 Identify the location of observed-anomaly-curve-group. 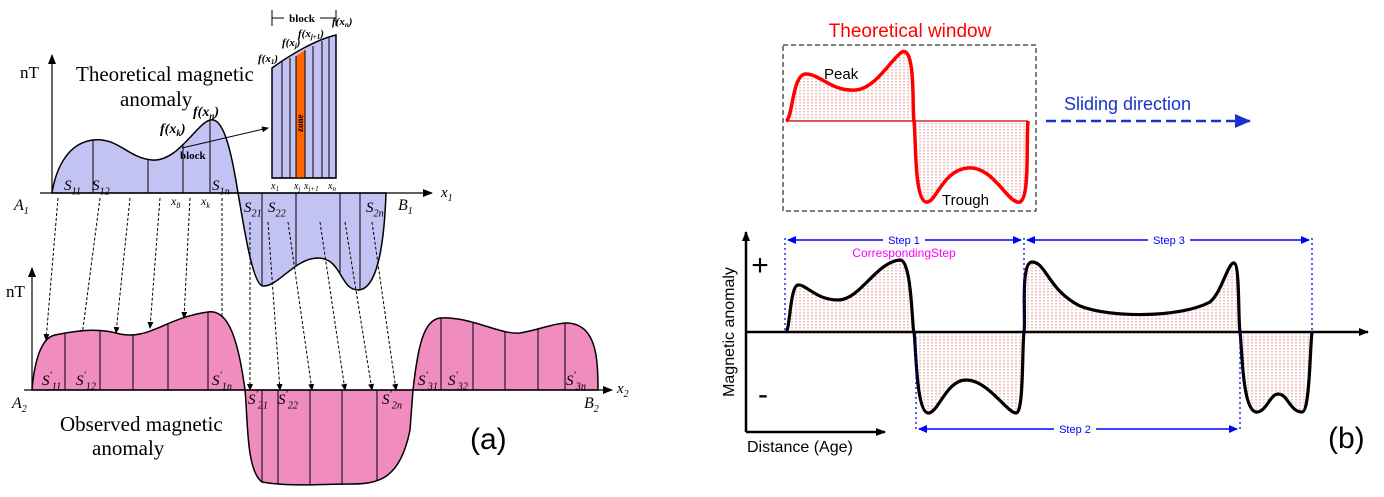
(315, 398).